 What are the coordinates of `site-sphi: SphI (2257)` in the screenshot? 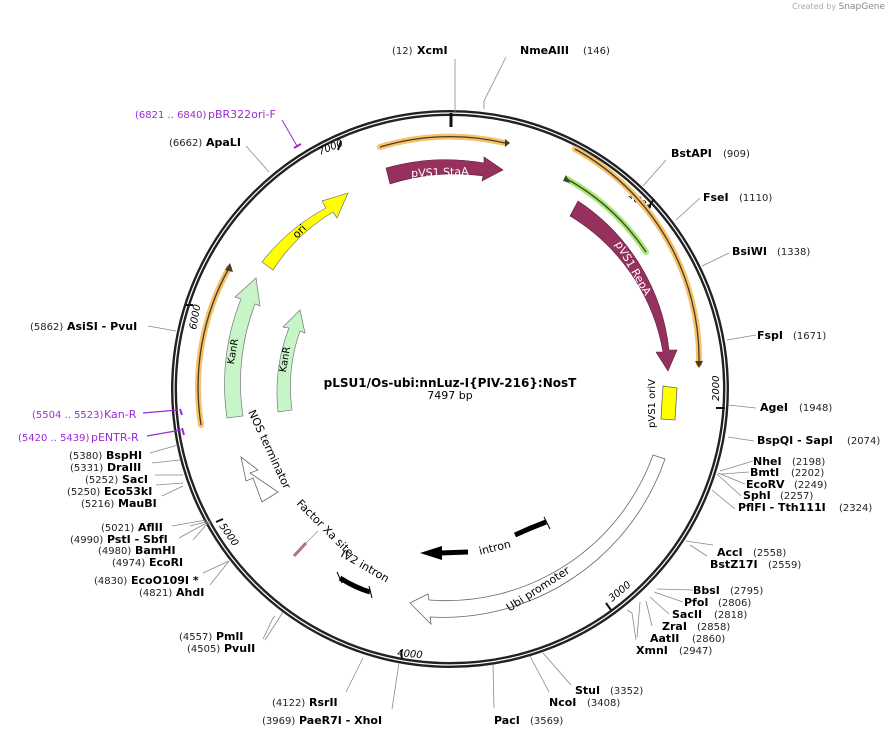 It's located at (778, 495).